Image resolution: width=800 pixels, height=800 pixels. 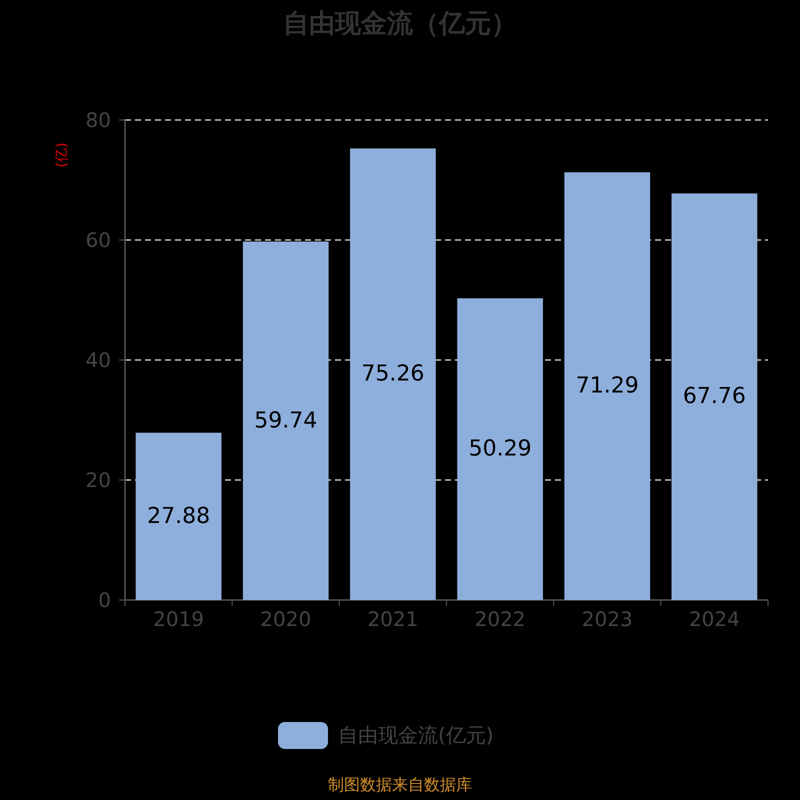 What do you see at coordinates (178, 516) in the screenshot?
I see `data-label: 27.88` at bounding box center [178, 516].